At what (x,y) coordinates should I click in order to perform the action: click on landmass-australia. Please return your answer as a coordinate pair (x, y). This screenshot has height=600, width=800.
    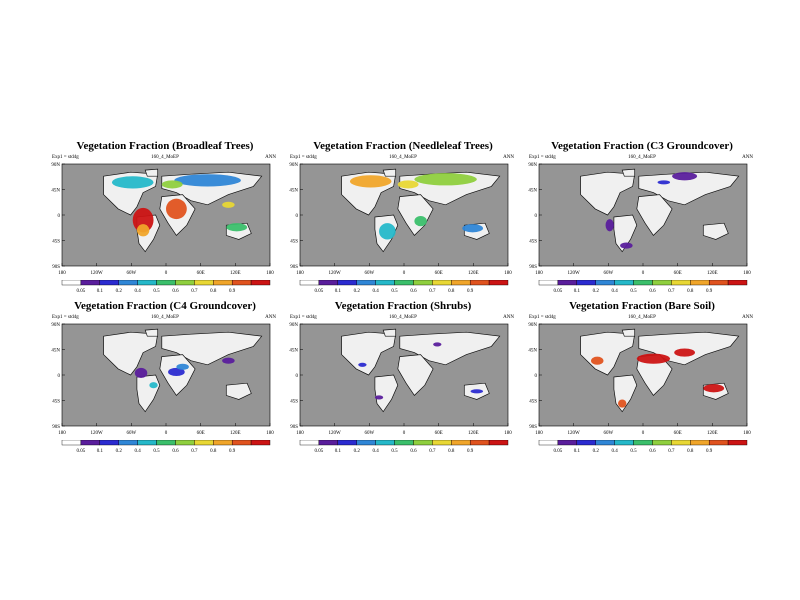
    Looking at the image, I should click on (715, 231).